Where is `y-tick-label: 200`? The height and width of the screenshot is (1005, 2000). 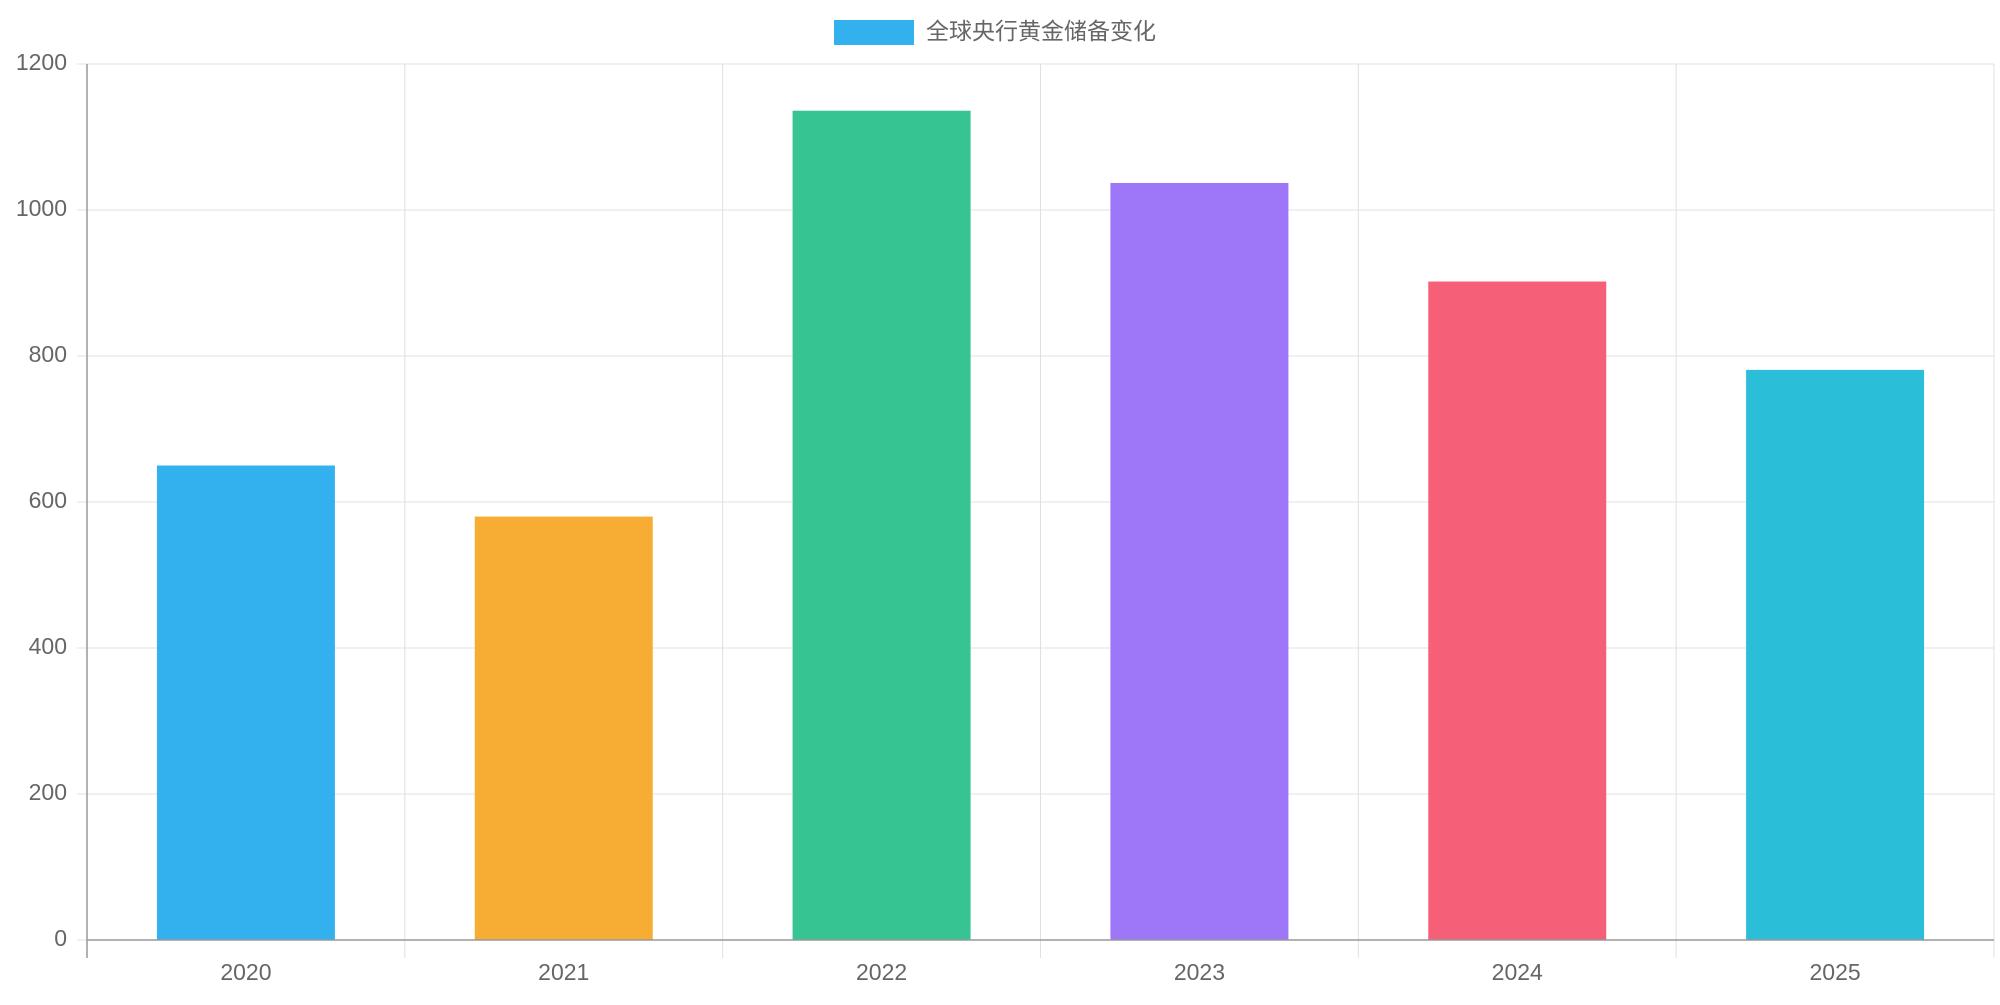 y-tick-label: 200 is located at coordinates (48, 792).